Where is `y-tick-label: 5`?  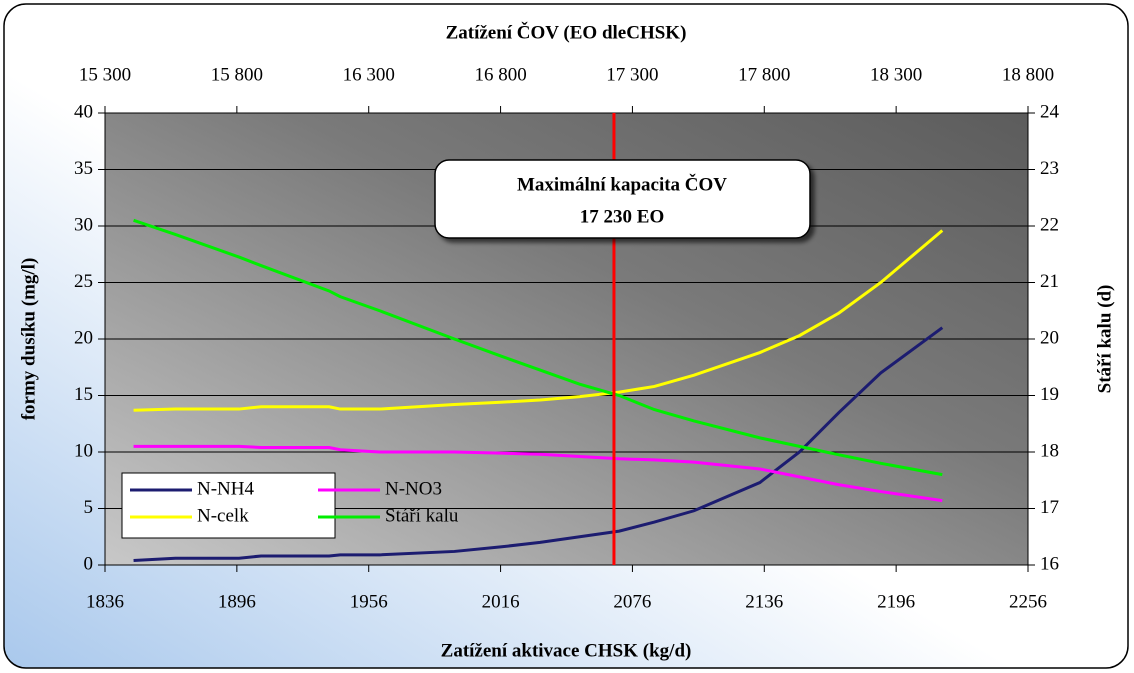
y-tick-label: 5 is located at coordinates (89, 507).